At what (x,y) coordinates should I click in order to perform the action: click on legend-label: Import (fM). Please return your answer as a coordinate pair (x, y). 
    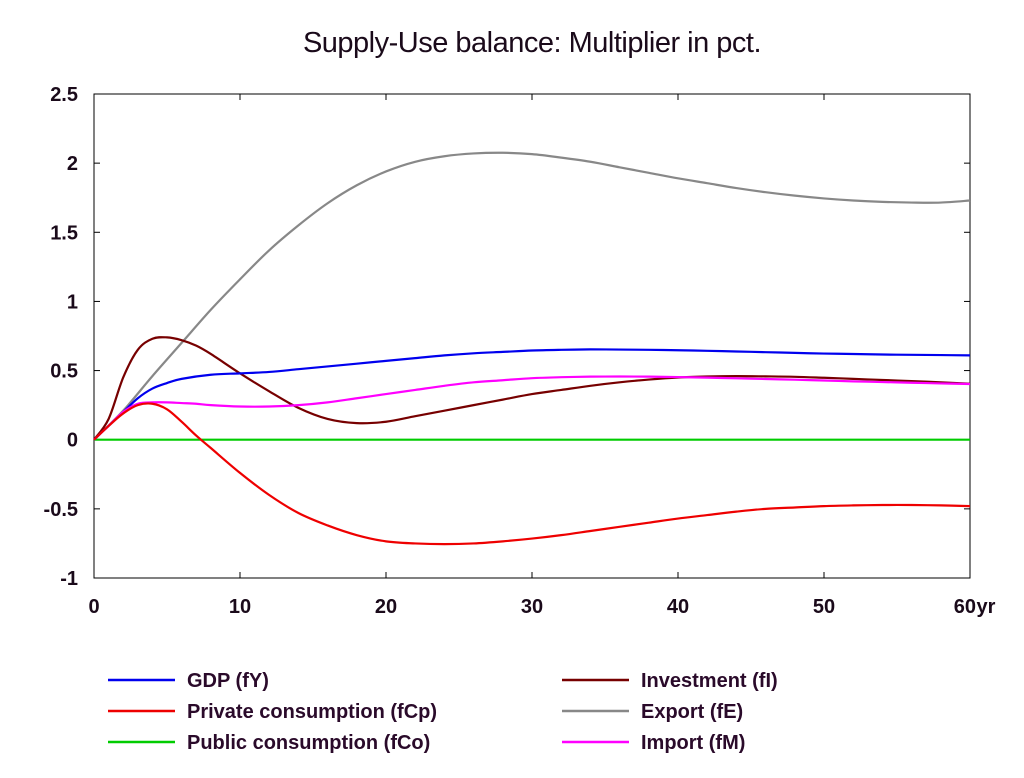
    Looking at the image, I should click on (693, 743).